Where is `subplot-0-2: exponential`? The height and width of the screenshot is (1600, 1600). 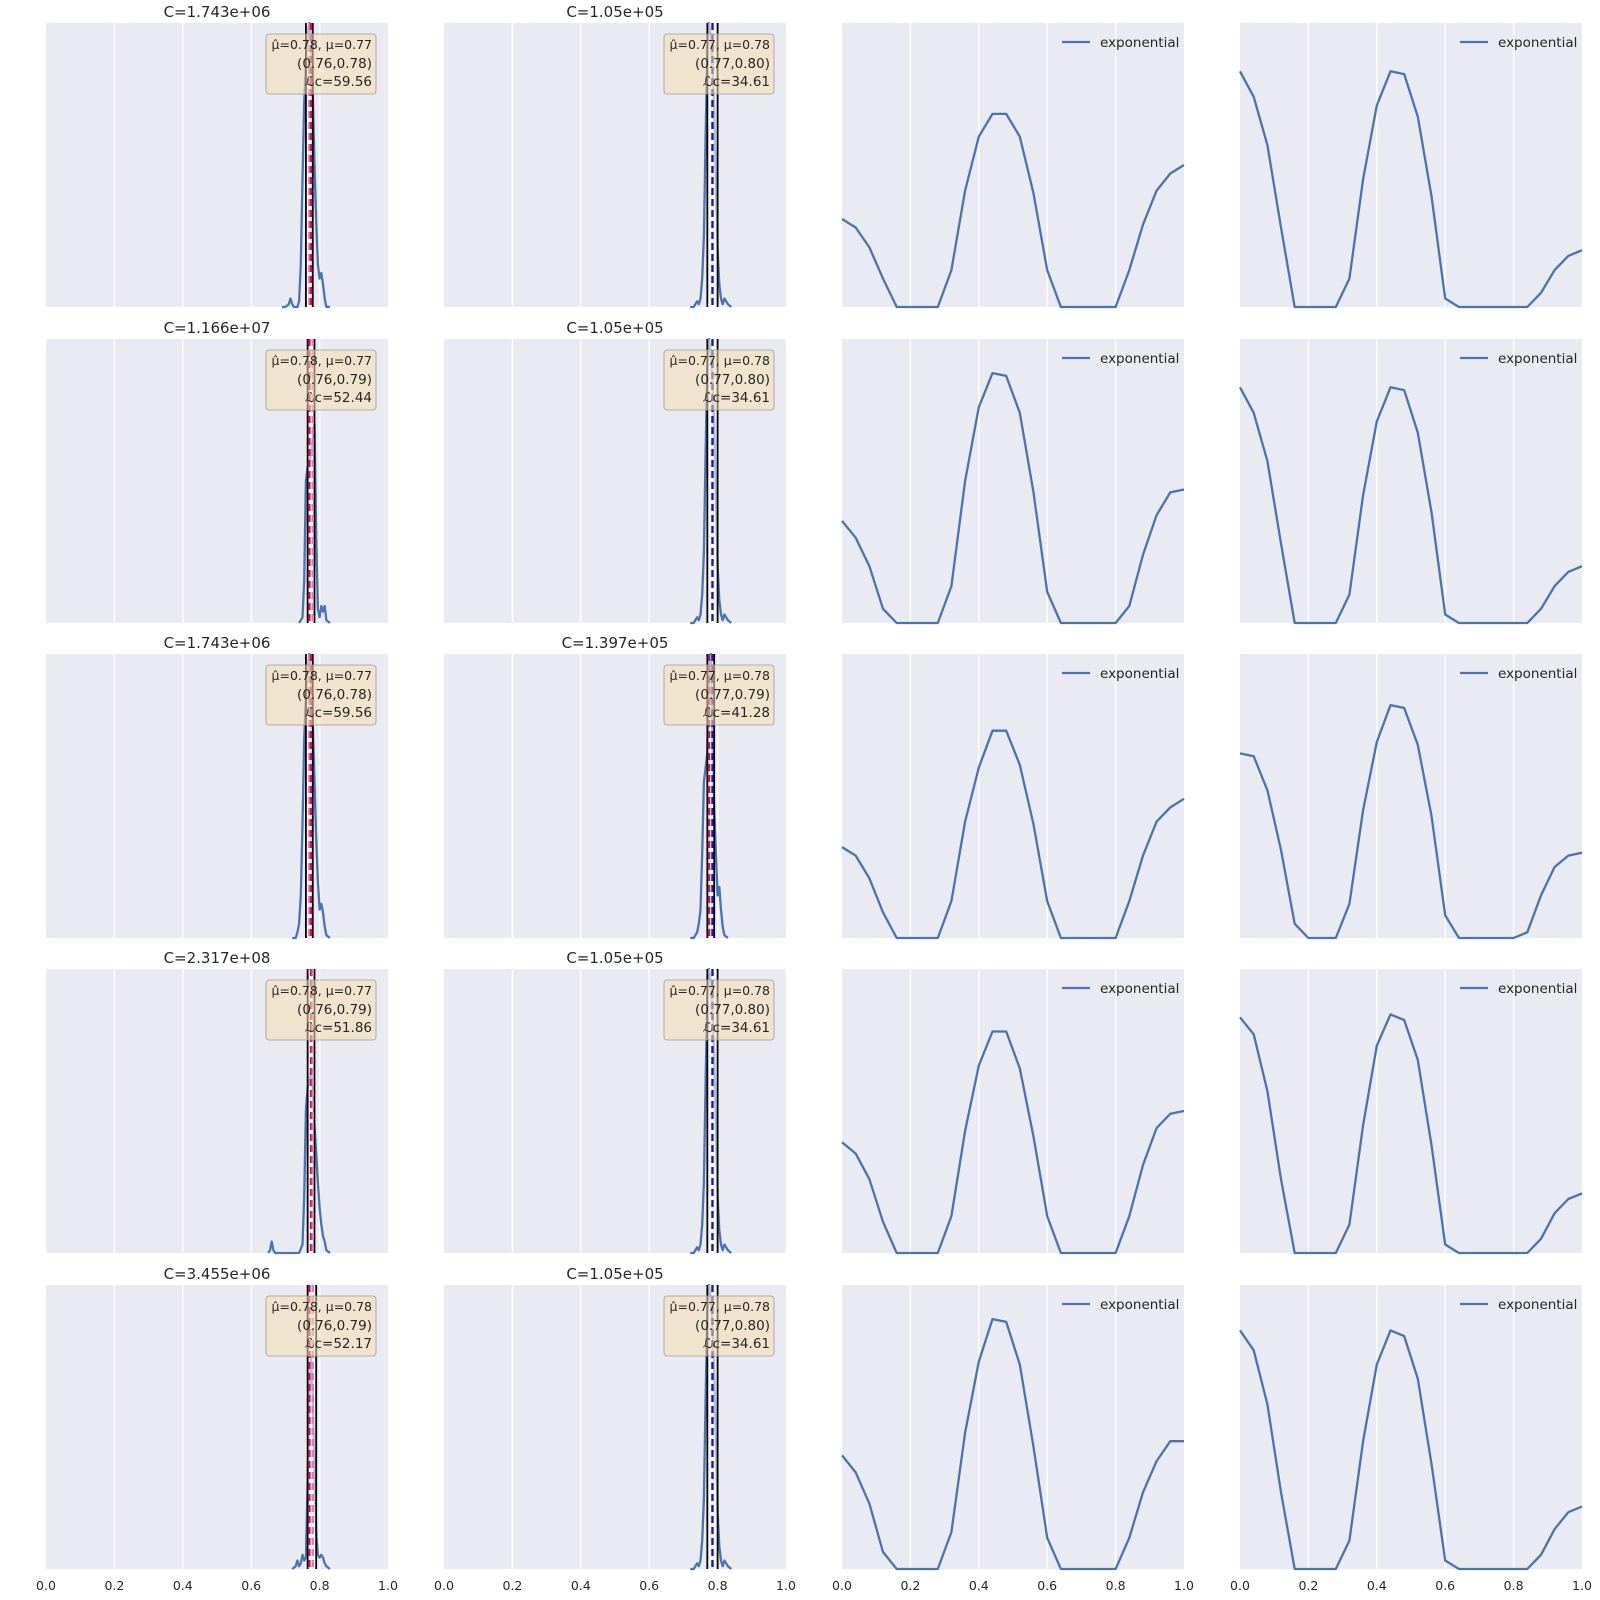
subplot-0-2: exponential is located at coordinates (1013, 166).